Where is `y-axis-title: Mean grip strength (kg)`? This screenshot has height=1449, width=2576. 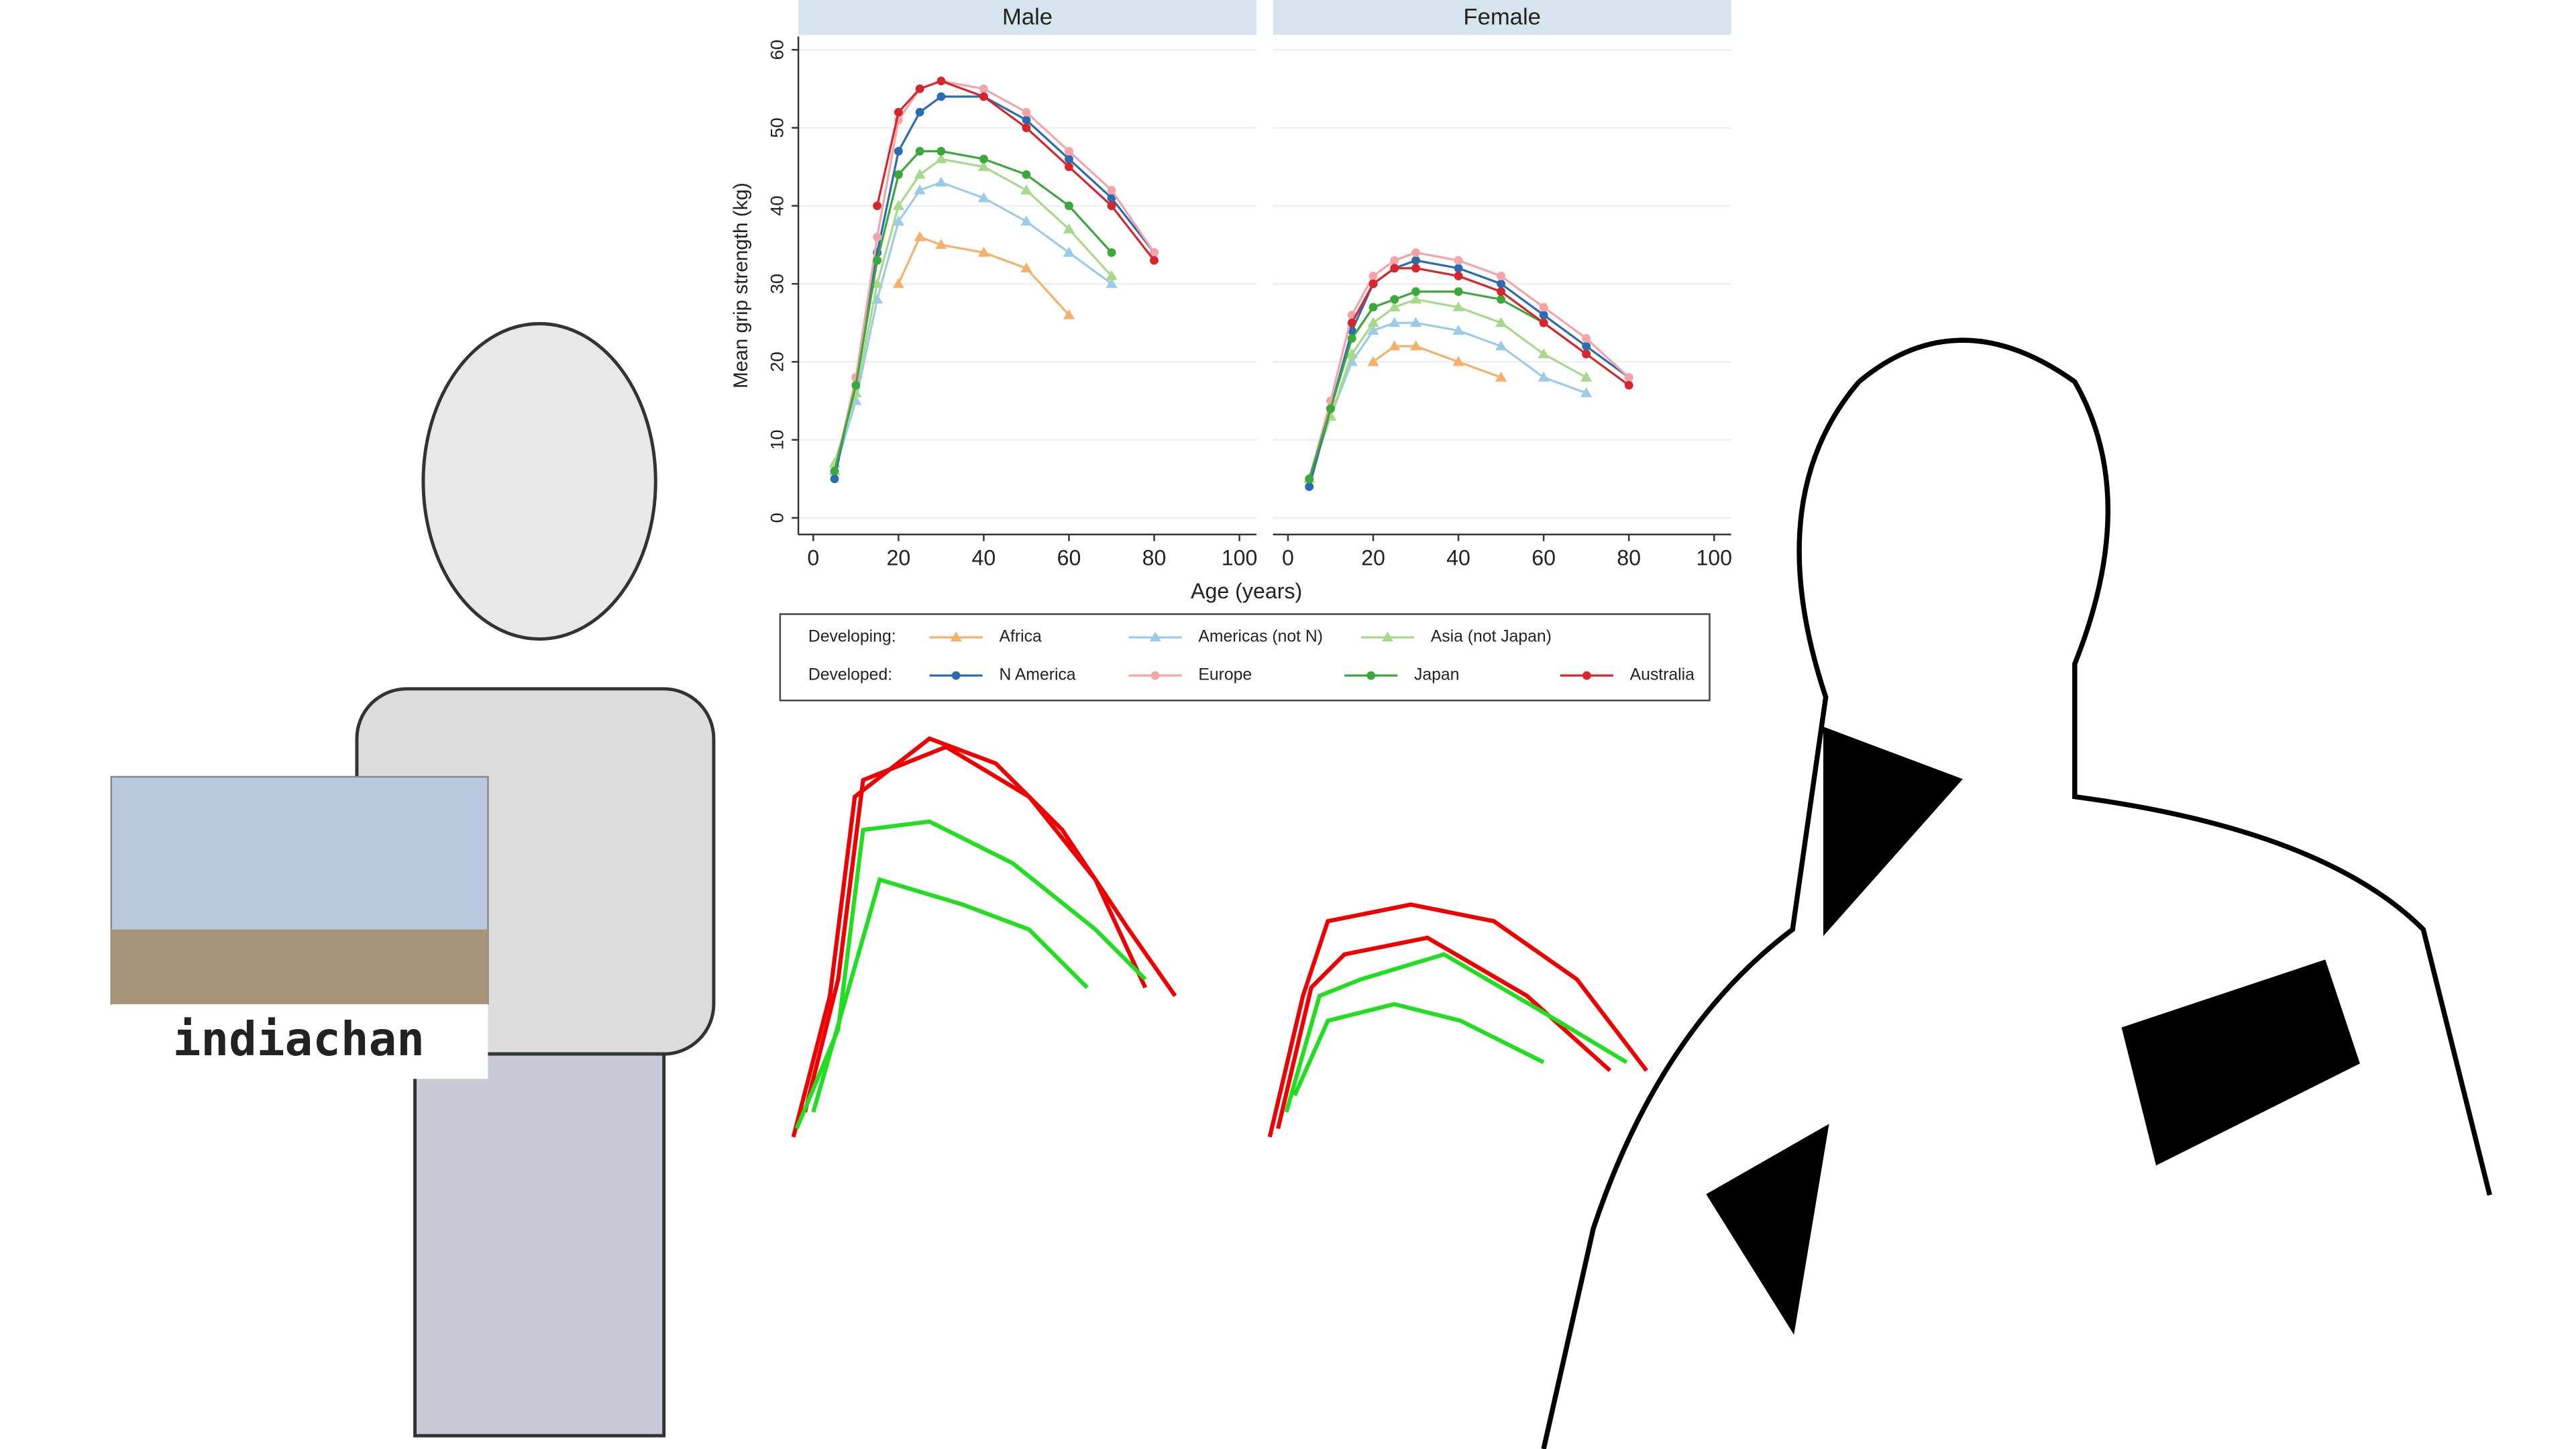 y-axis-title: Mean grip strength (kg) is located at coordinates (741, 285).